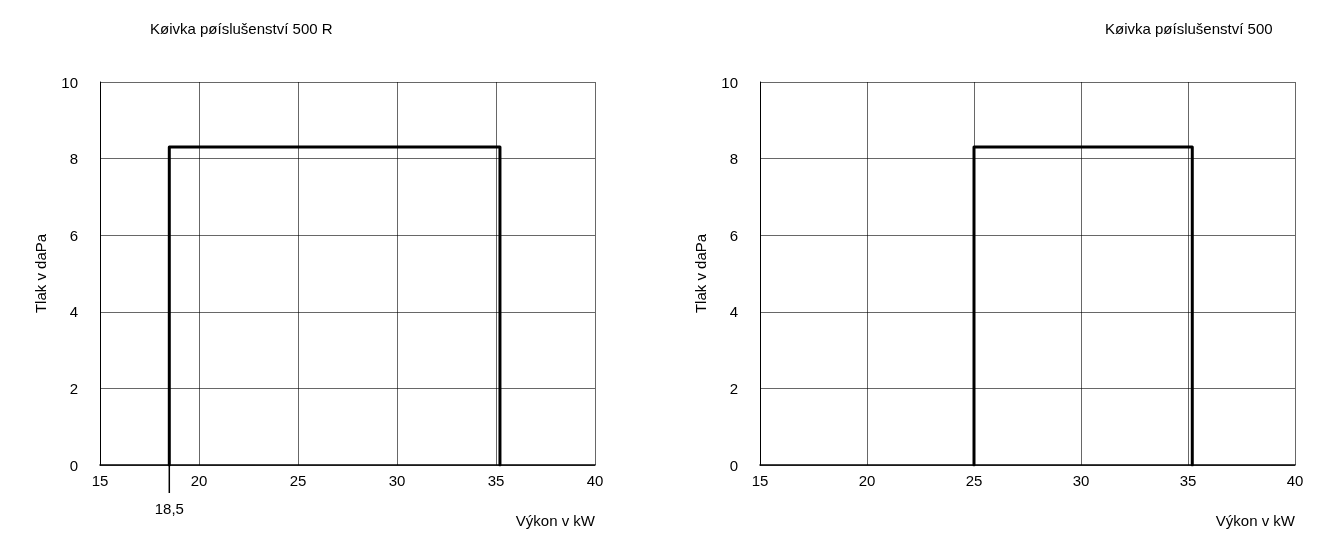  What do you see at coordinates (169, 508) in the screenshot?
I see `annotation: 18,5` at bounding box center [169, 508].